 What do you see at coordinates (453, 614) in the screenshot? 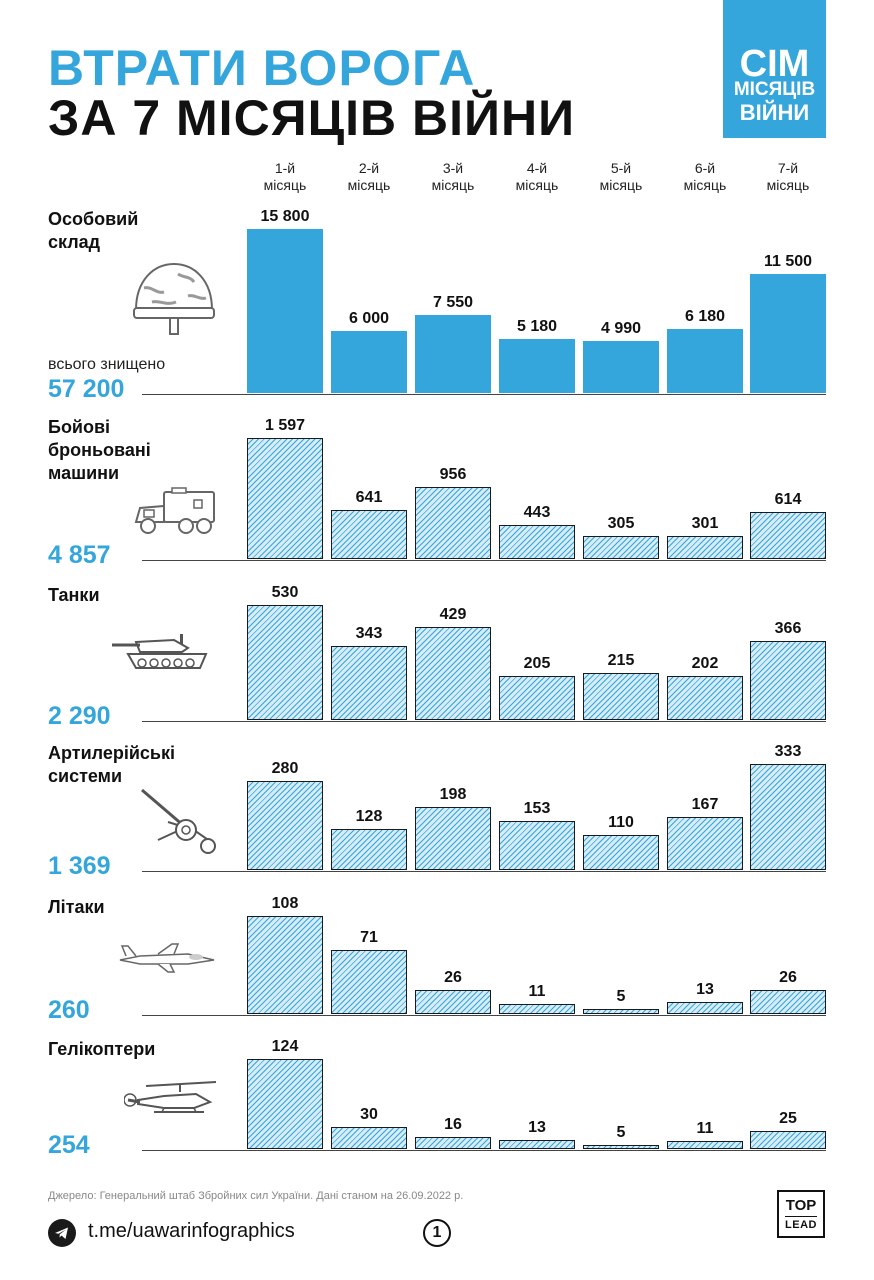
I see `data-label: 429` at bounding box center [453, 614].